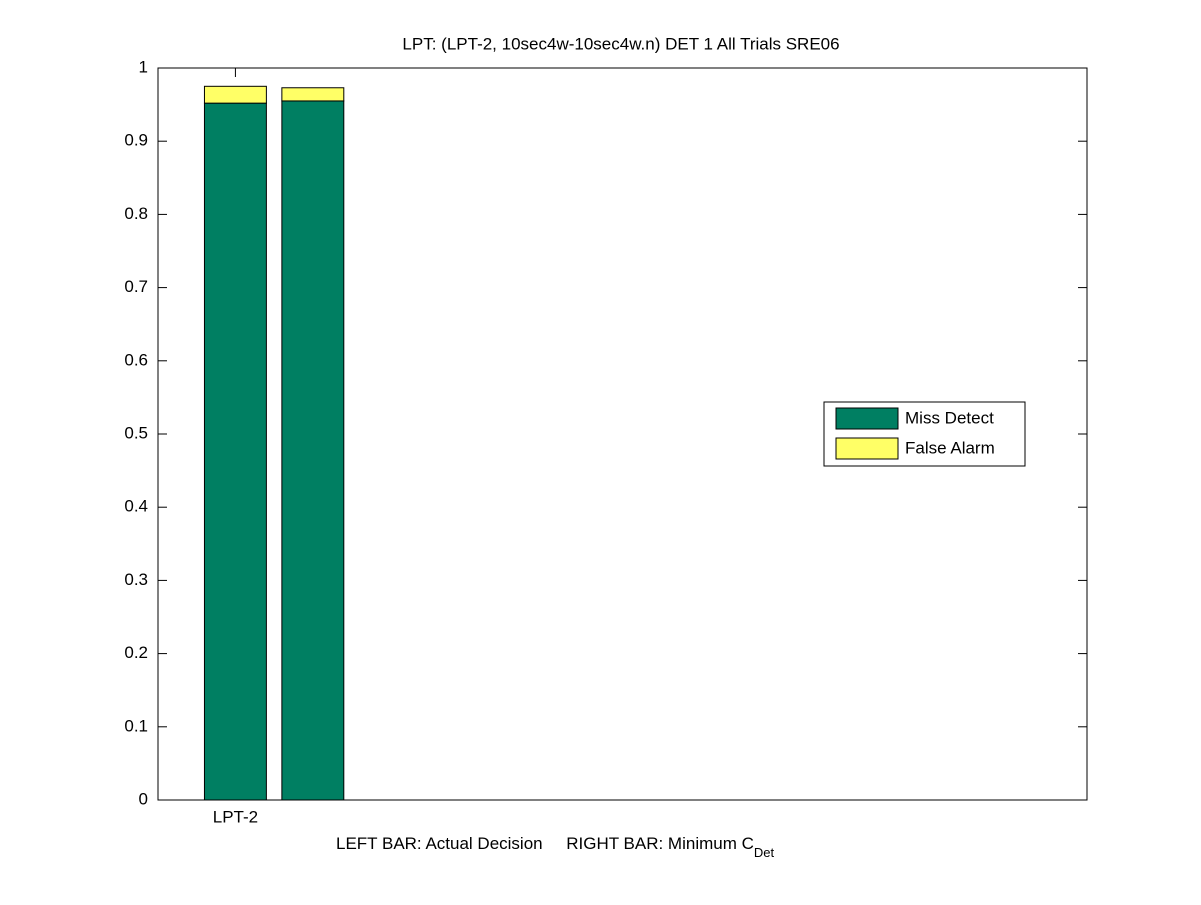  I want to click on y-tick-label: 0.7, so click(136, 286).